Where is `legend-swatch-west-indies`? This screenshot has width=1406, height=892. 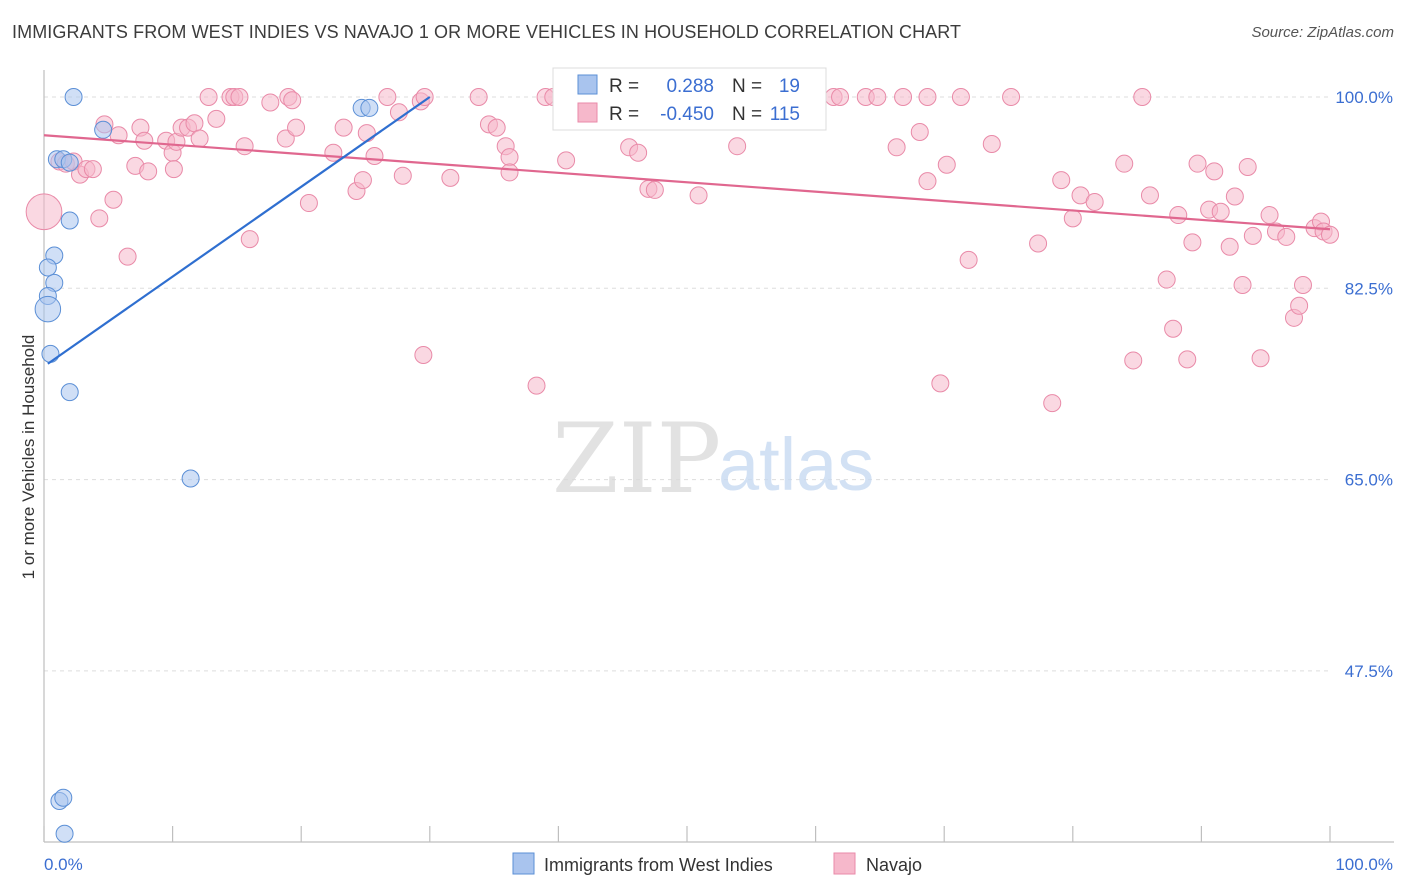
legend-swatch-west-indies is located at coordinates (523, 863).